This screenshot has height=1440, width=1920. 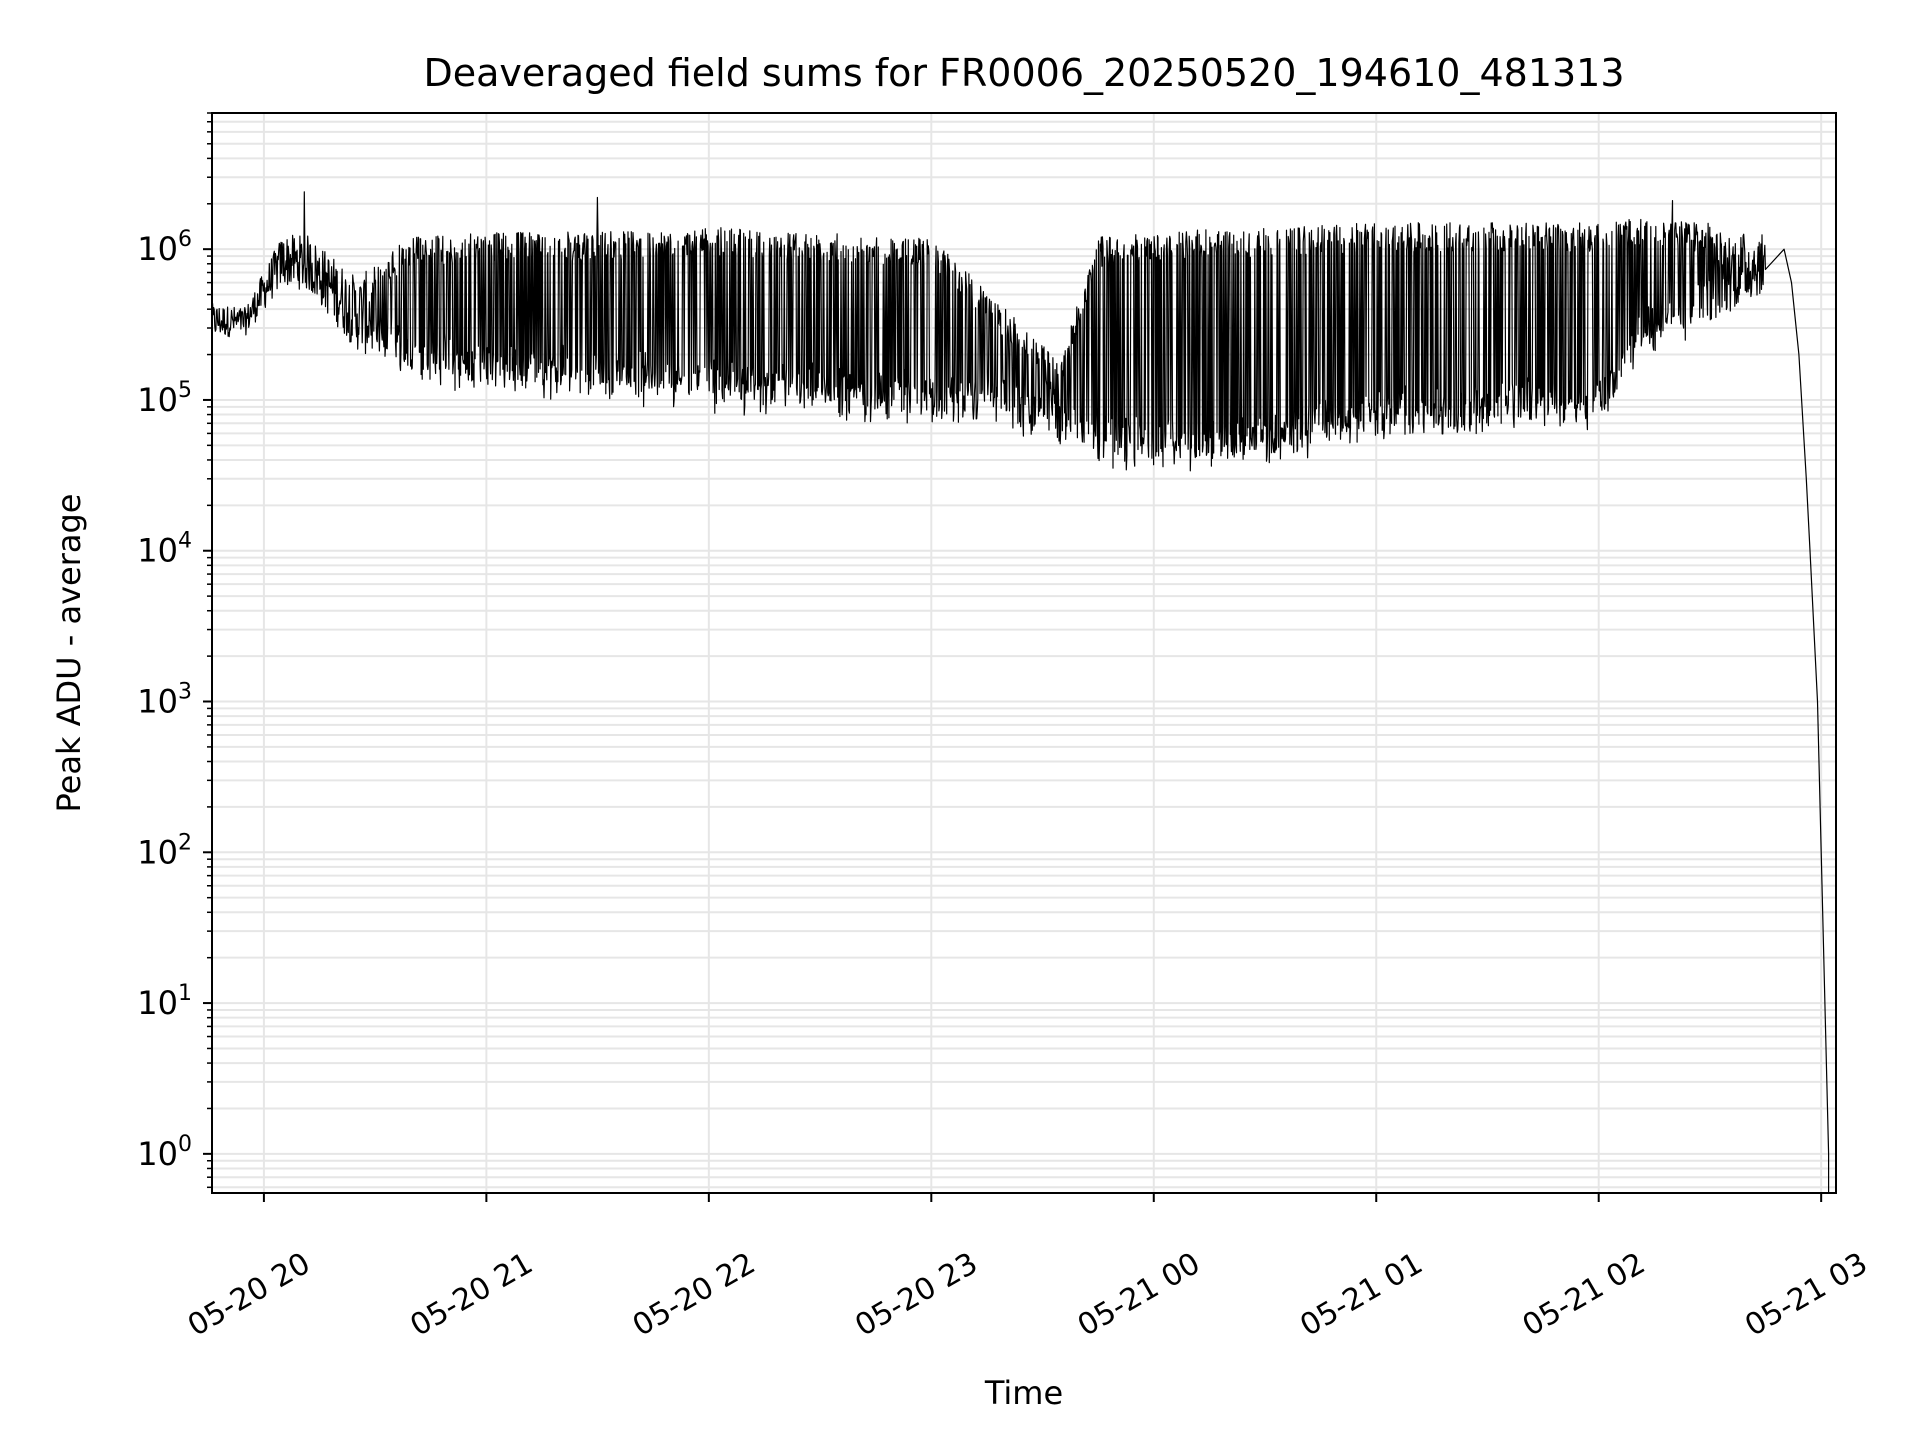 What do you see at coordinates (164, 398) in the screenshot?
I see `y-tick-label: 105` at bounding box center [164, 398].